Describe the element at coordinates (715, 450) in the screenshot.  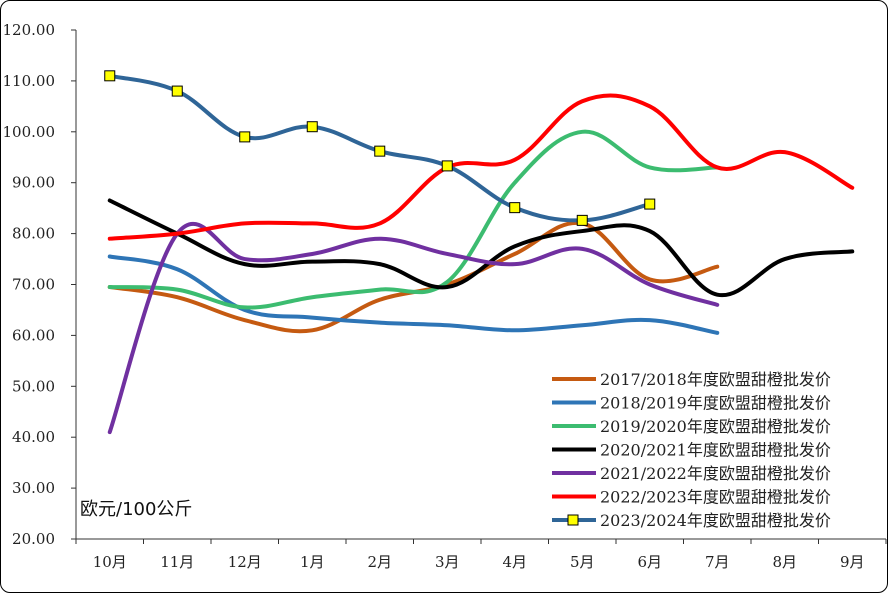
I see `legend-label-4: 2020/2021年度欧盟甜橙批发价` at that location.